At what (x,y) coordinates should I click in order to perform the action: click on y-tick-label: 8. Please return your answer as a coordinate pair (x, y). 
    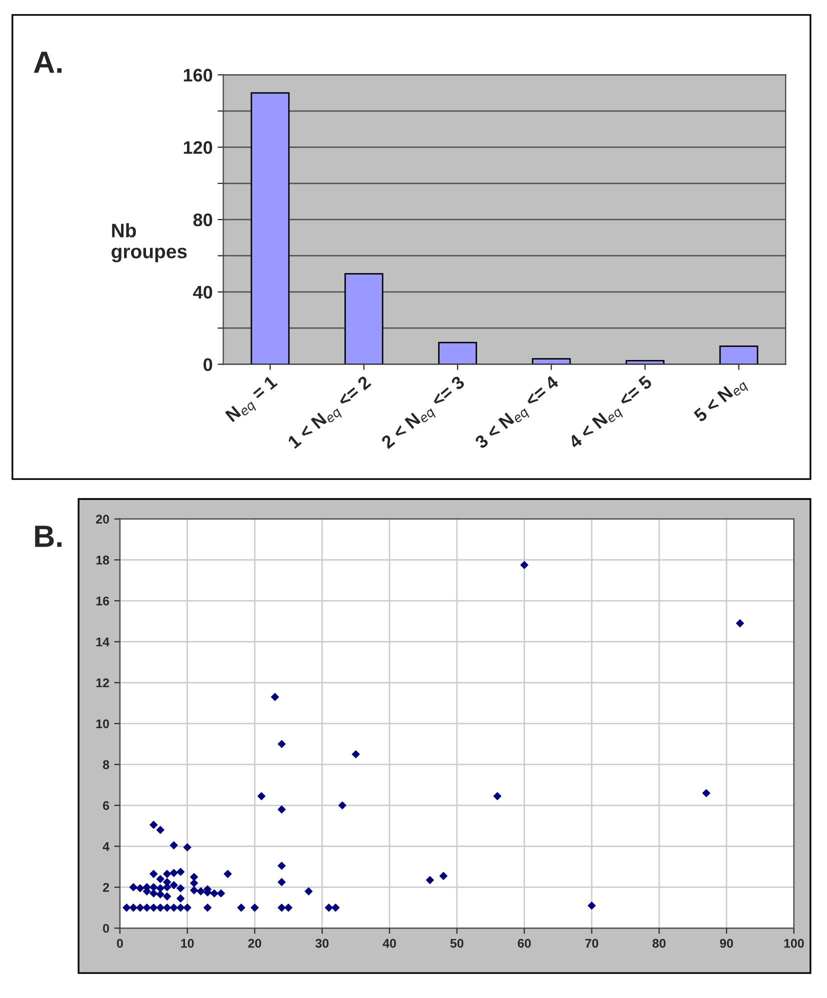
    Looking at the image, I should click on (106, 765).